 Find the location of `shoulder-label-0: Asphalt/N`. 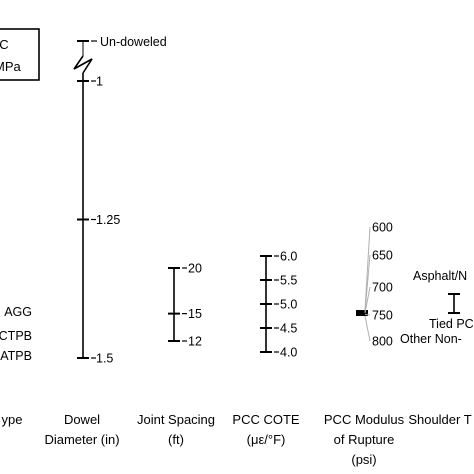

shoulder-label-0: Asphalt/N is located at coordinates (440, 276).